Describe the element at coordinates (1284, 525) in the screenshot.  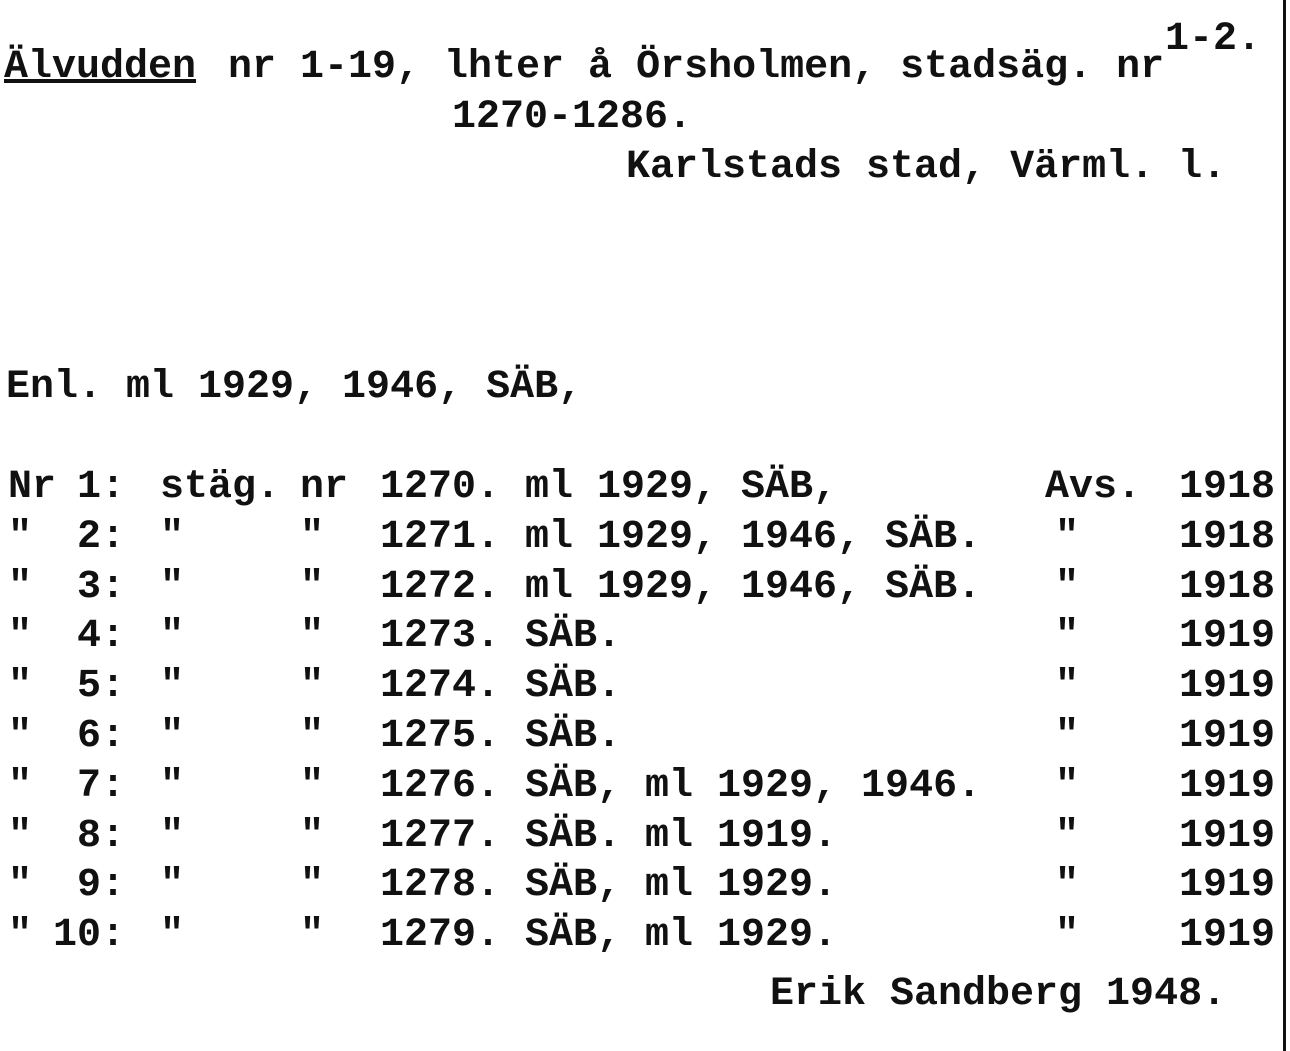
I see `card-edge` at that location.